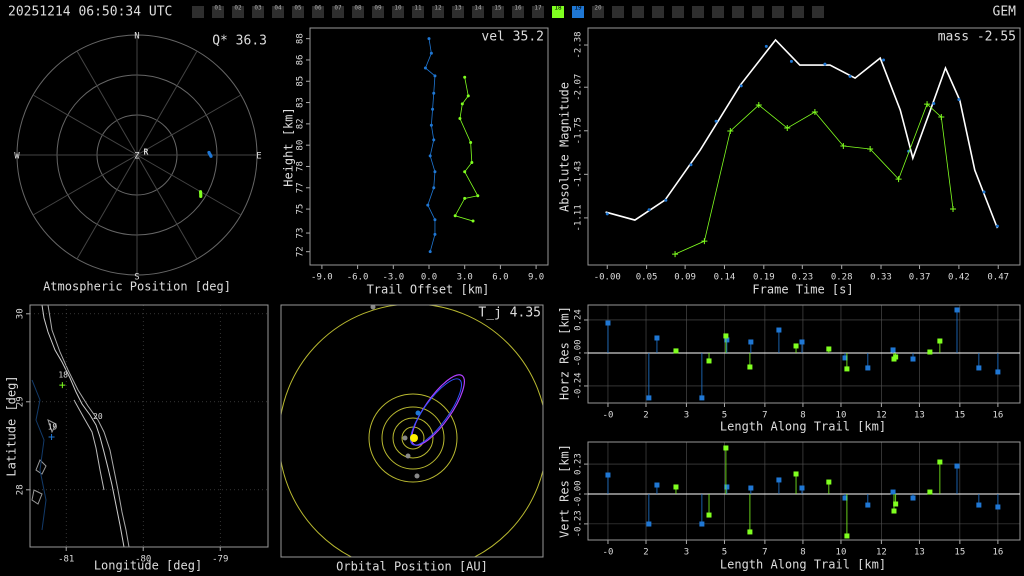 The width and height of the screenshot is (1024, 576). Describe the element at coordinates (841, 416) in the screenshot. I see `x-tick-label: 10` at that location.